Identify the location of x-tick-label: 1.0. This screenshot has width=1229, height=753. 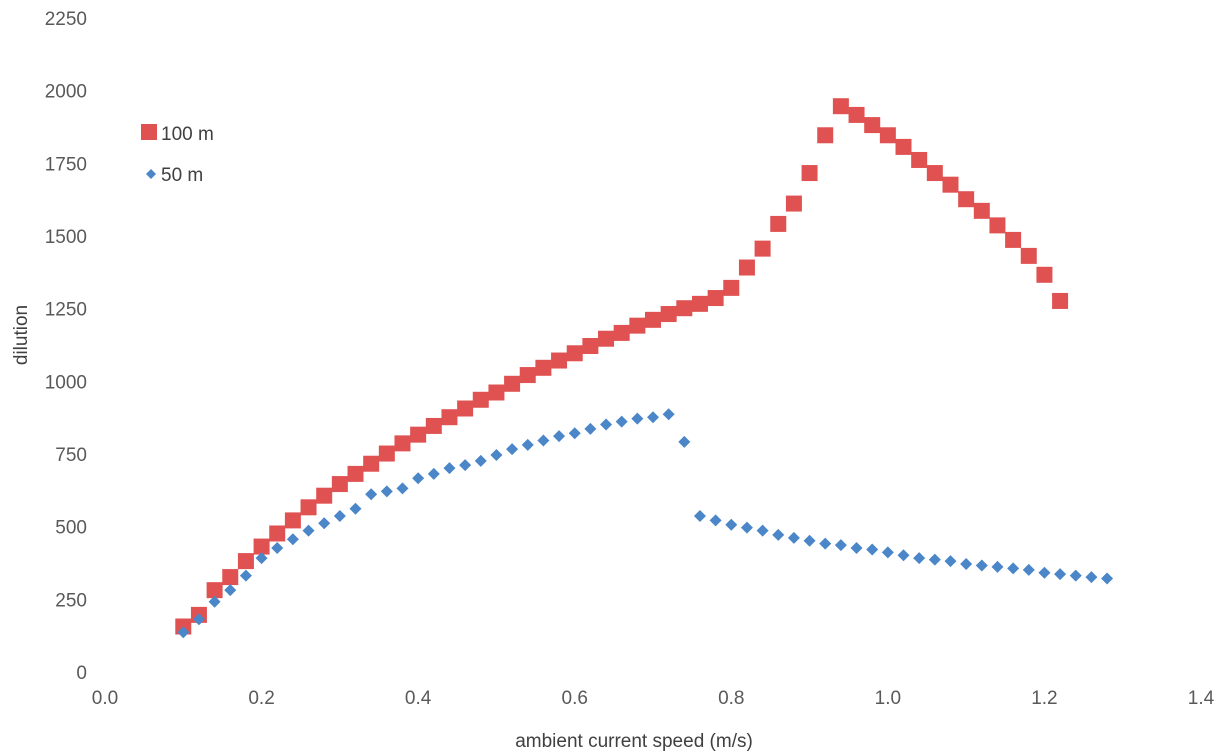
(888, 698).